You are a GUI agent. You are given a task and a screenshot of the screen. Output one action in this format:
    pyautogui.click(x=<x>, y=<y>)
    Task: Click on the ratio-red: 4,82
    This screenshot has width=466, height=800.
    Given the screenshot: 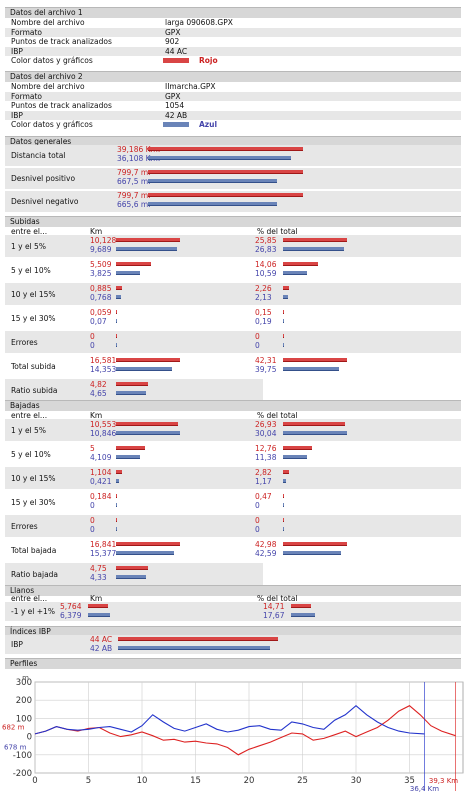 What is the action you would take?
    pyautogui.click(x=98, y=384)
    